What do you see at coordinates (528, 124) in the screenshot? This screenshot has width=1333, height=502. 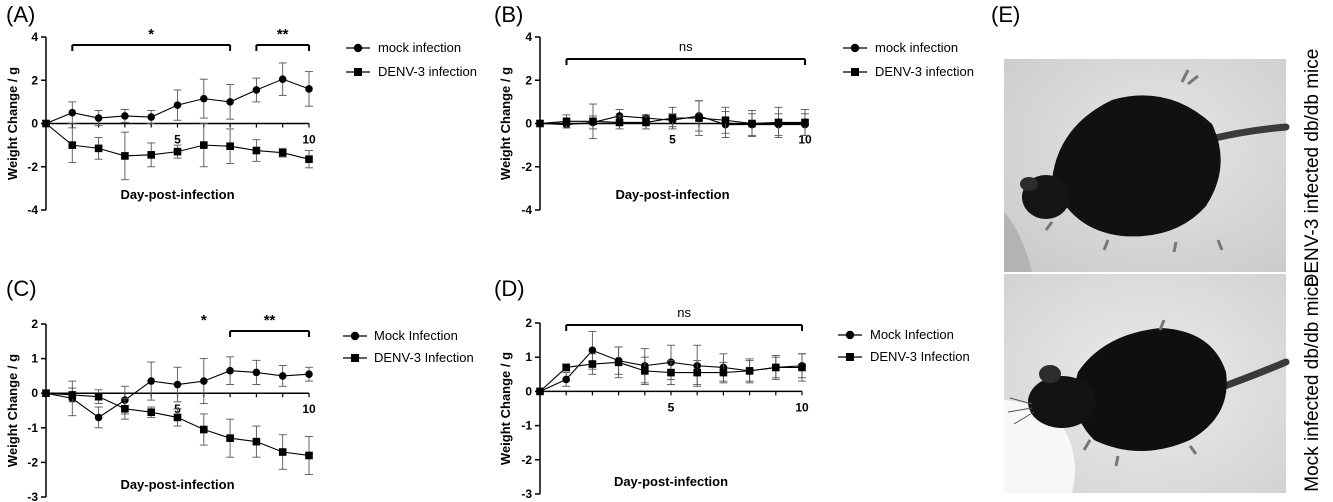 I see `y-tick-label-b: 0` at bounding box center [528, 124].